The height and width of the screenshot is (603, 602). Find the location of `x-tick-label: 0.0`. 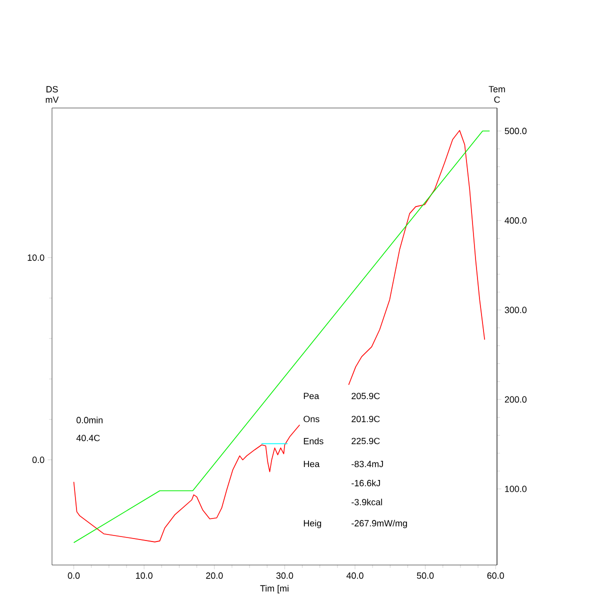

x-tick-label: 0.0 is located at coordinates (74, 575).